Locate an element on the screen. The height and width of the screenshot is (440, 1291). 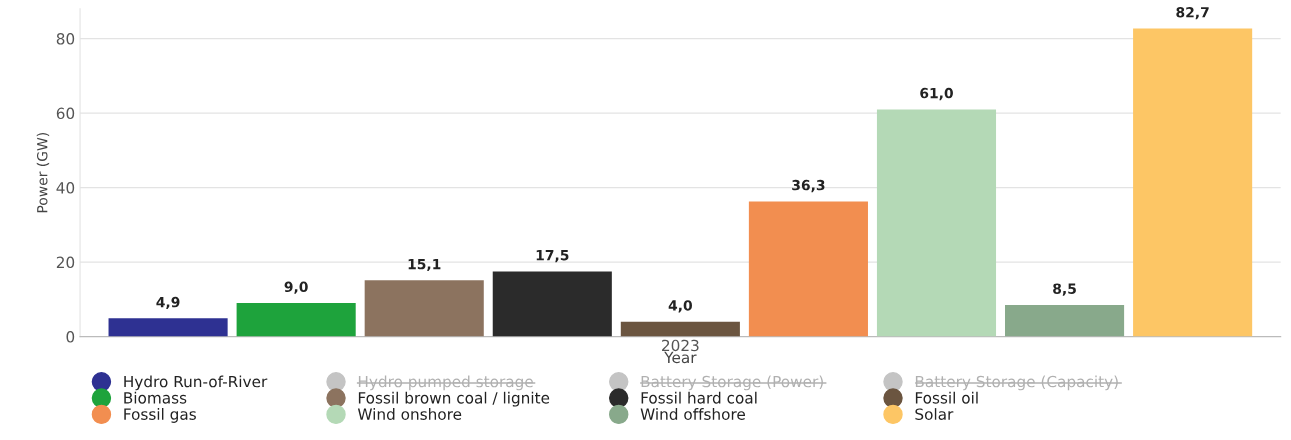
legend-label: Fossil hard coal is located at coordinates (699, 397).